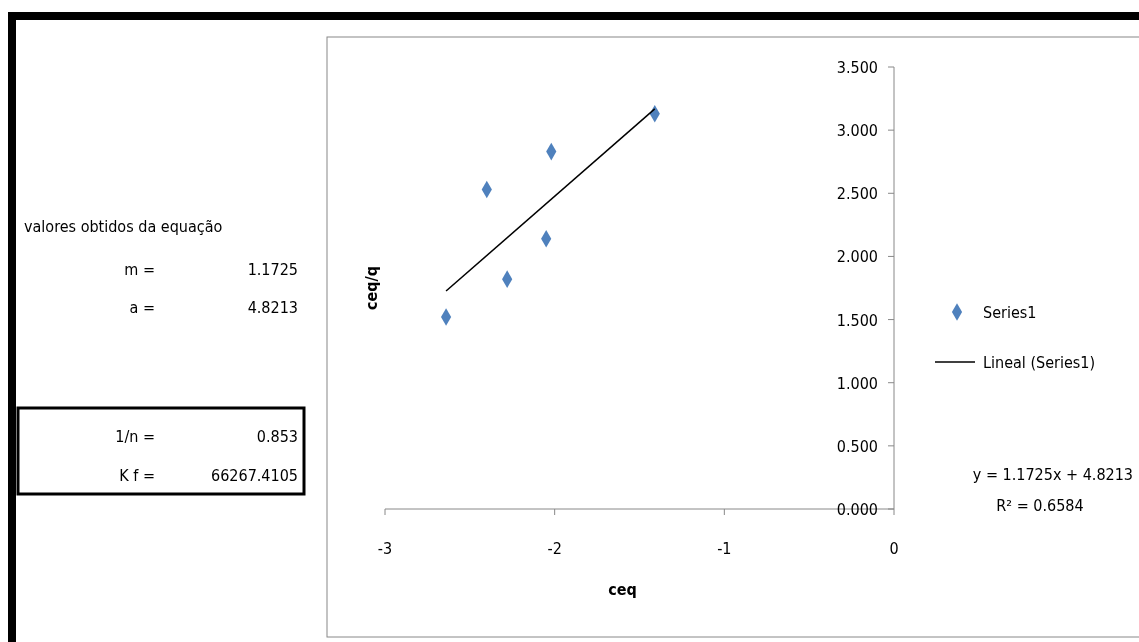 This screenshot has width=1139, height=642. I want to click on y-tick-label: 3.000, so click(857, 131).